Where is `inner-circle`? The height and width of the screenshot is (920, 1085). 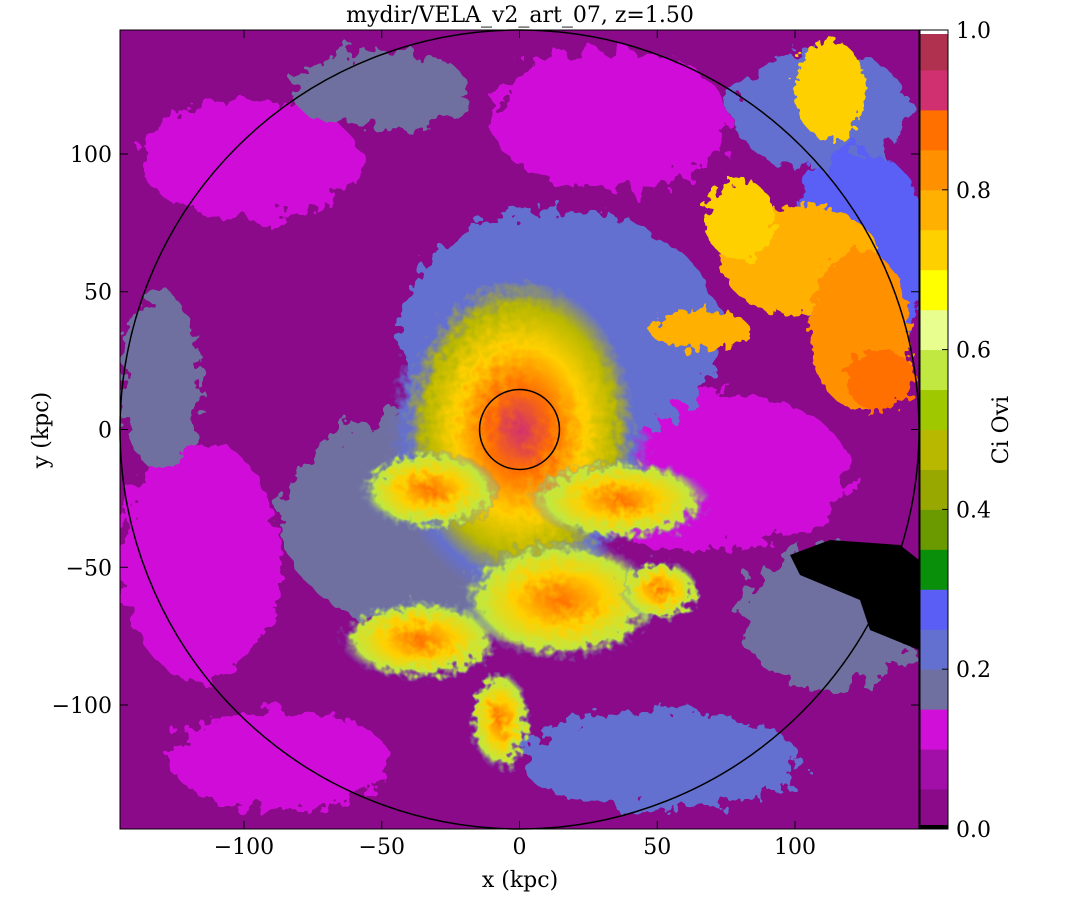 inner-circle is located at coordinates (519, 429).